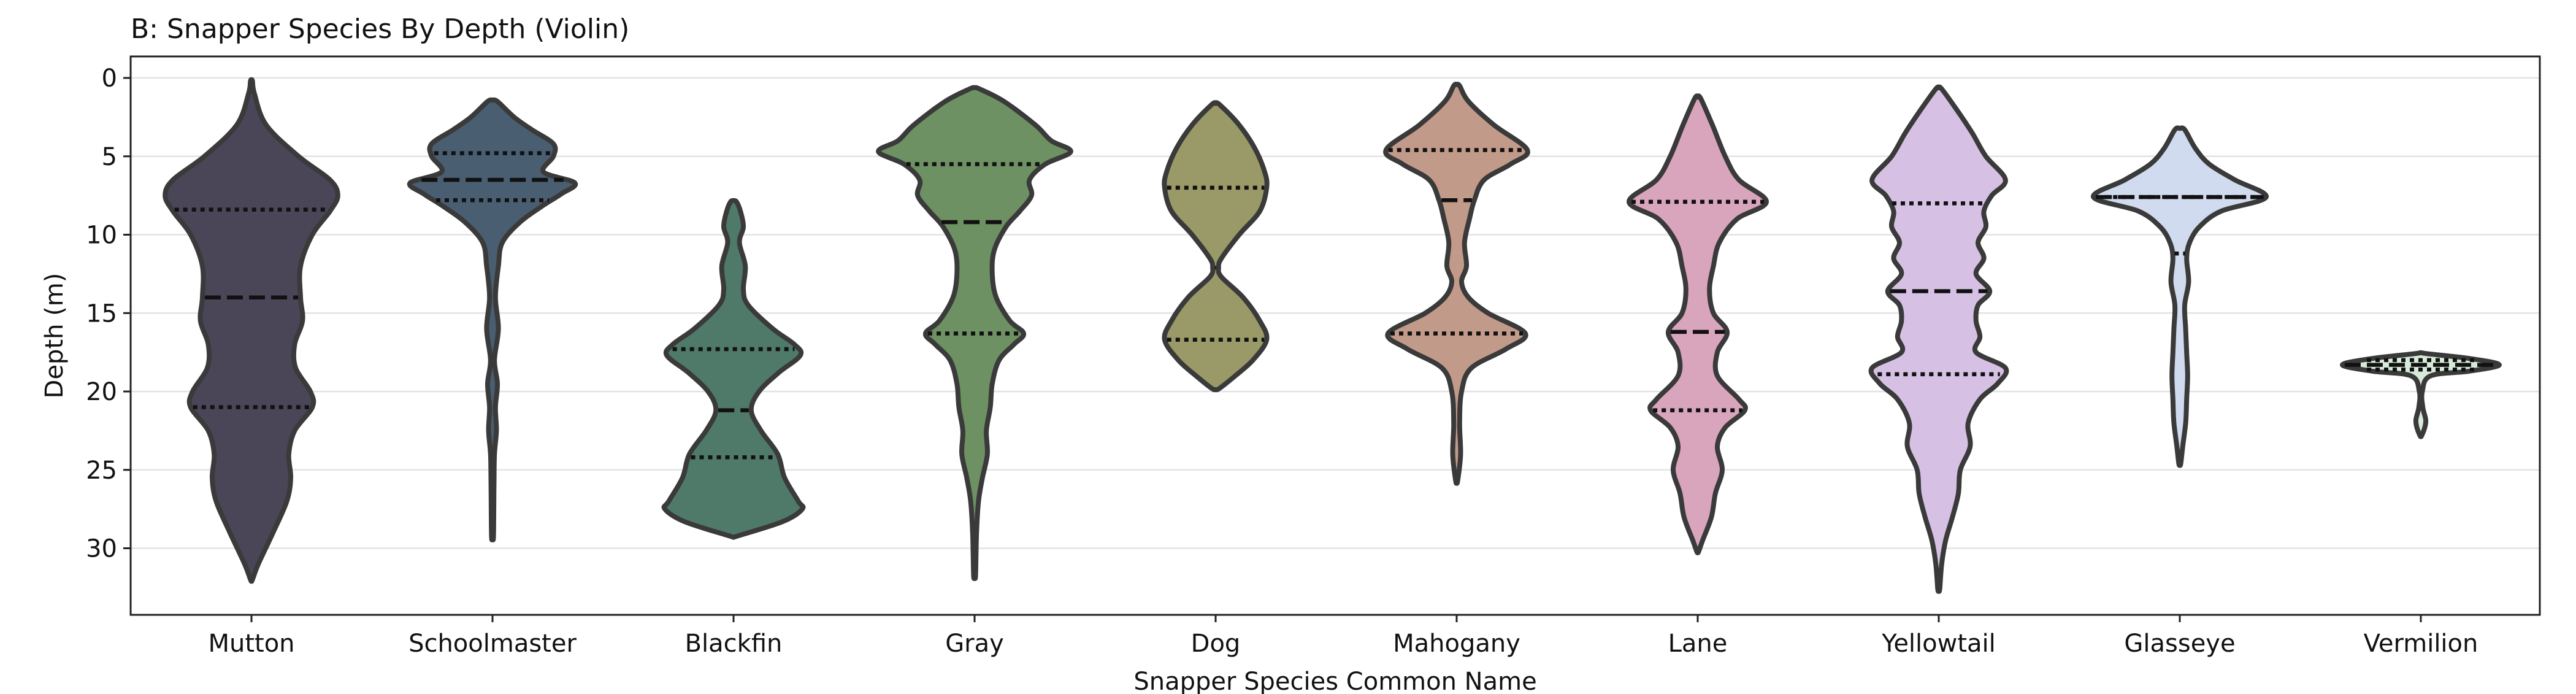 The image size is (2576, 694). What do you see at coordinates (974, 644) in the screenshot?
I see `x-tick-label: Gray` at bounding box center [974, 644].